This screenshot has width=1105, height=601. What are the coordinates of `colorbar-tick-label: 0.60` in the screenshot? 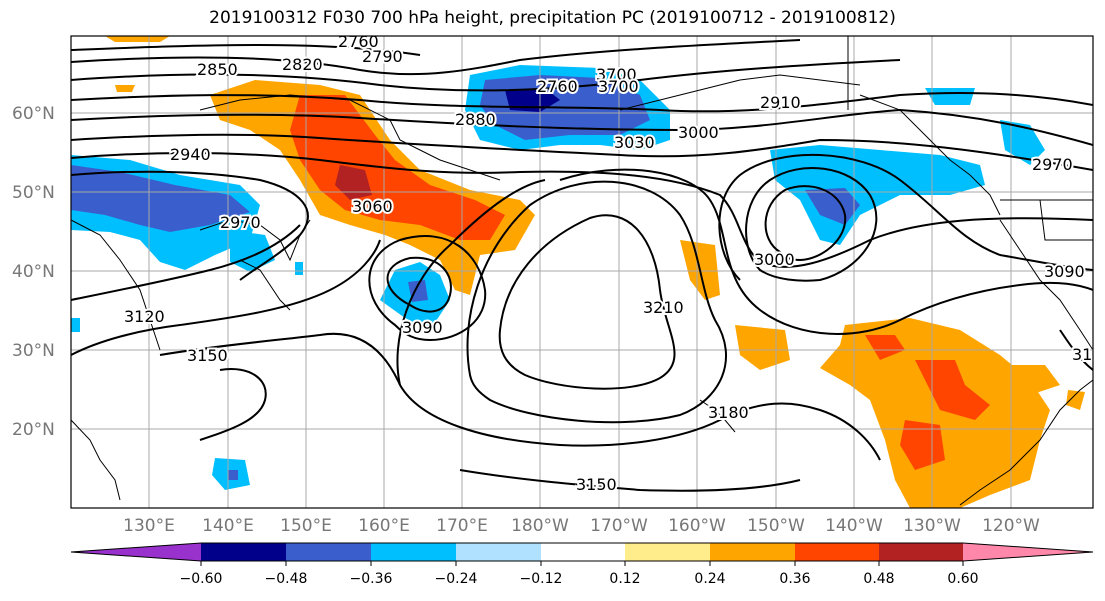 It's located at (962, 579).